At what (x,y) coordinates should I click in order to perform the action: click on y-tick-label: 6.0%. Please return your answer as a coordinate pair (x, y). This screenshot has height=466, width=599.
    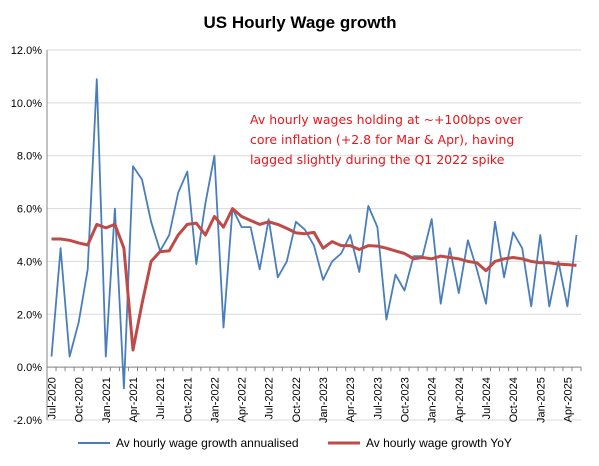
    Looking at the image, I should click on (29, 210).